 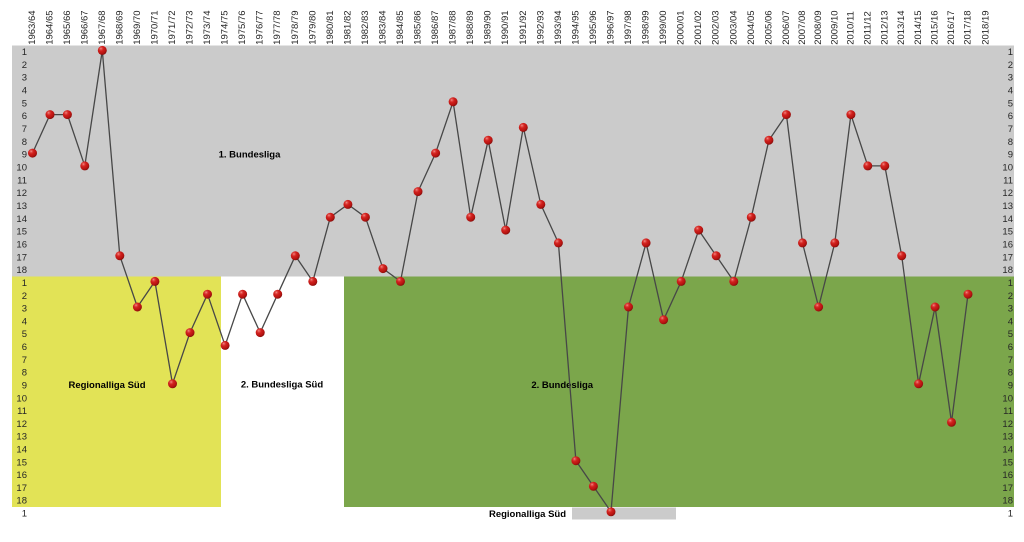 I want to click on svg-text: 1963/64, so click(x=32, y=27).